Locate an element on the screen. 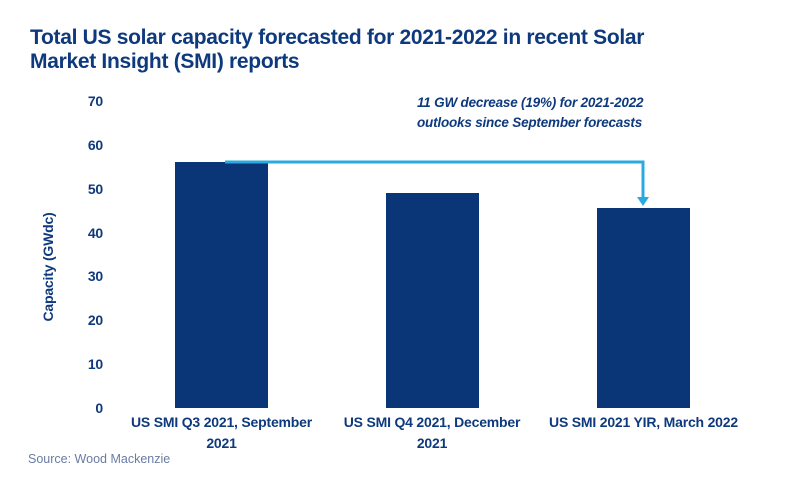  y-tick-label: 30 is located at coordinates (95, 276).